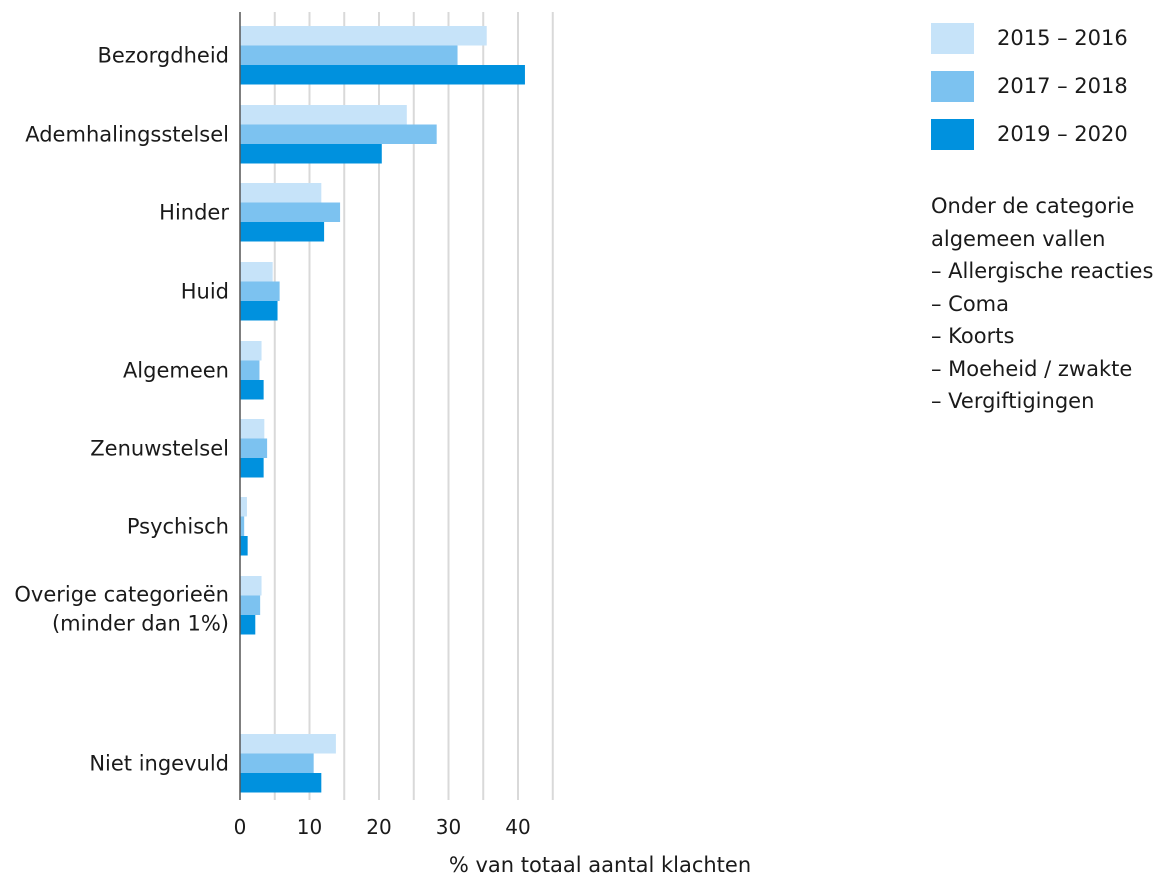 The width and height of the screenshot is (1162, 883). I want to click on x-tick-10: 10, so click(309, 827).